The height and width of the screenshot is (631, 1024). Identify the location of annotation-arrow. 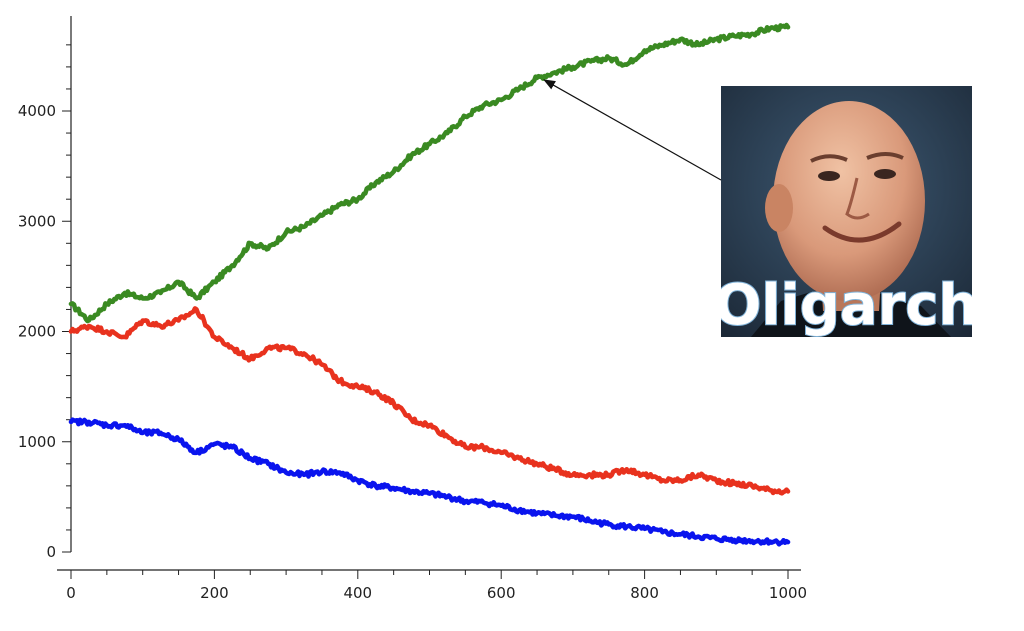
(632, 130).